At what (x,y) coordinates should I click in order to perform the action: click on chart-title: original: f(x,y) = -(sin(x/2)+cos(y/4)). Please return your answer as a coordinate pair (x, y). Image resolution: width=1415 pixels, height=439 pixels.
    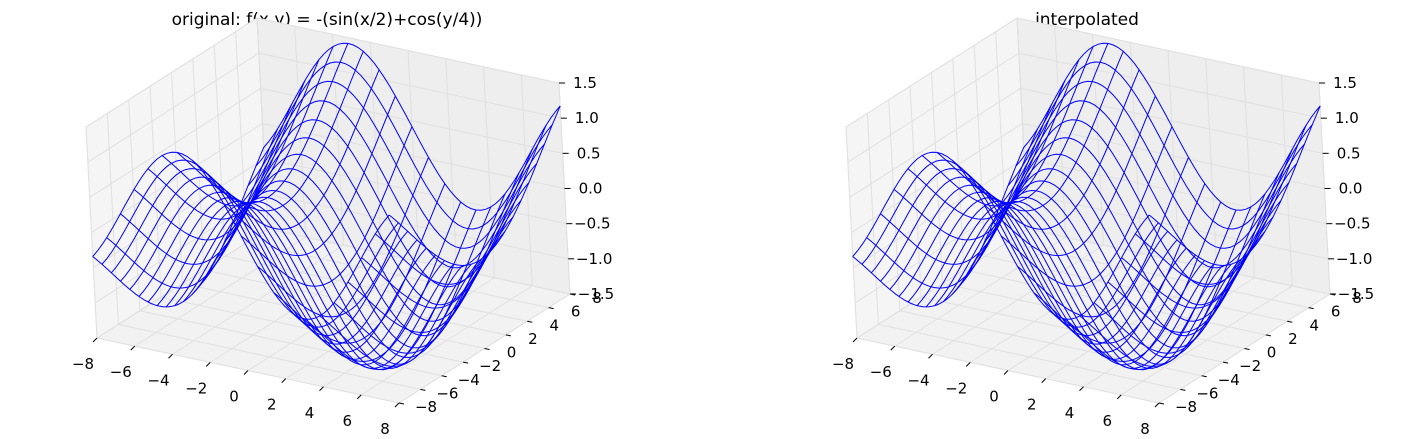
    Looking at the image, I should click on (327, 20).